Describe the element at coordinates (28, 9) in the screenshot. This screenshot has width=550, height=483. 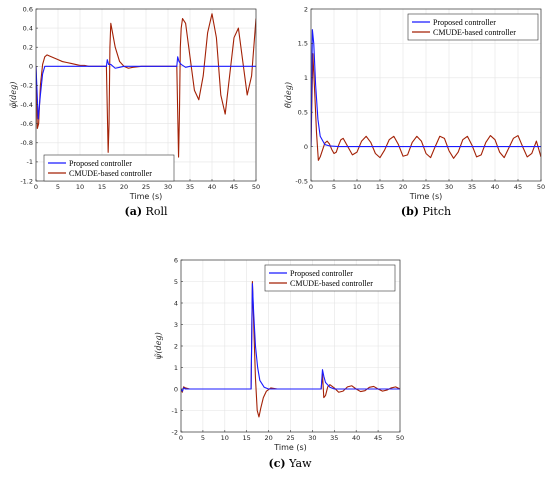
I see `y-tick-label: 0.6` at that location.